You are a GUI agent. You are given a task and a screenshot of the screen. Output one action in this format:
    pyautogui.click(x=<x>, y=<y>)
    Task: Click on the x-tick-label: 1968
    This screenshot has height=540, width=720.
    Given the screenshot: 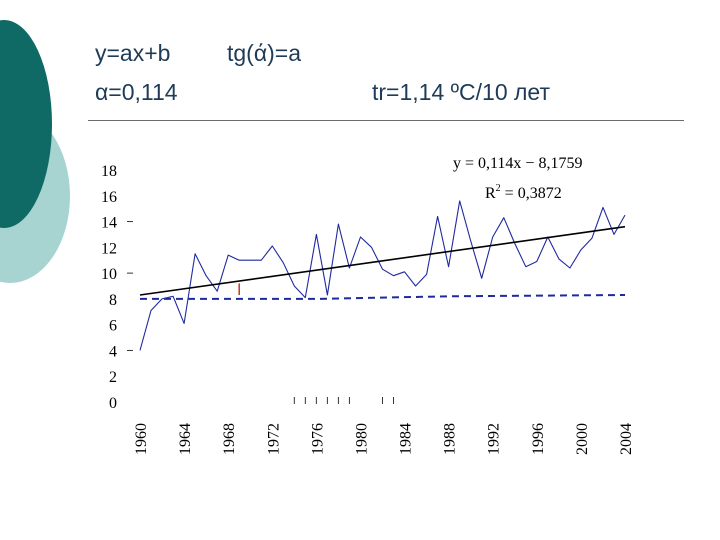 What is the action you would take?
    pyautogui.click(x=229, y=439)
    